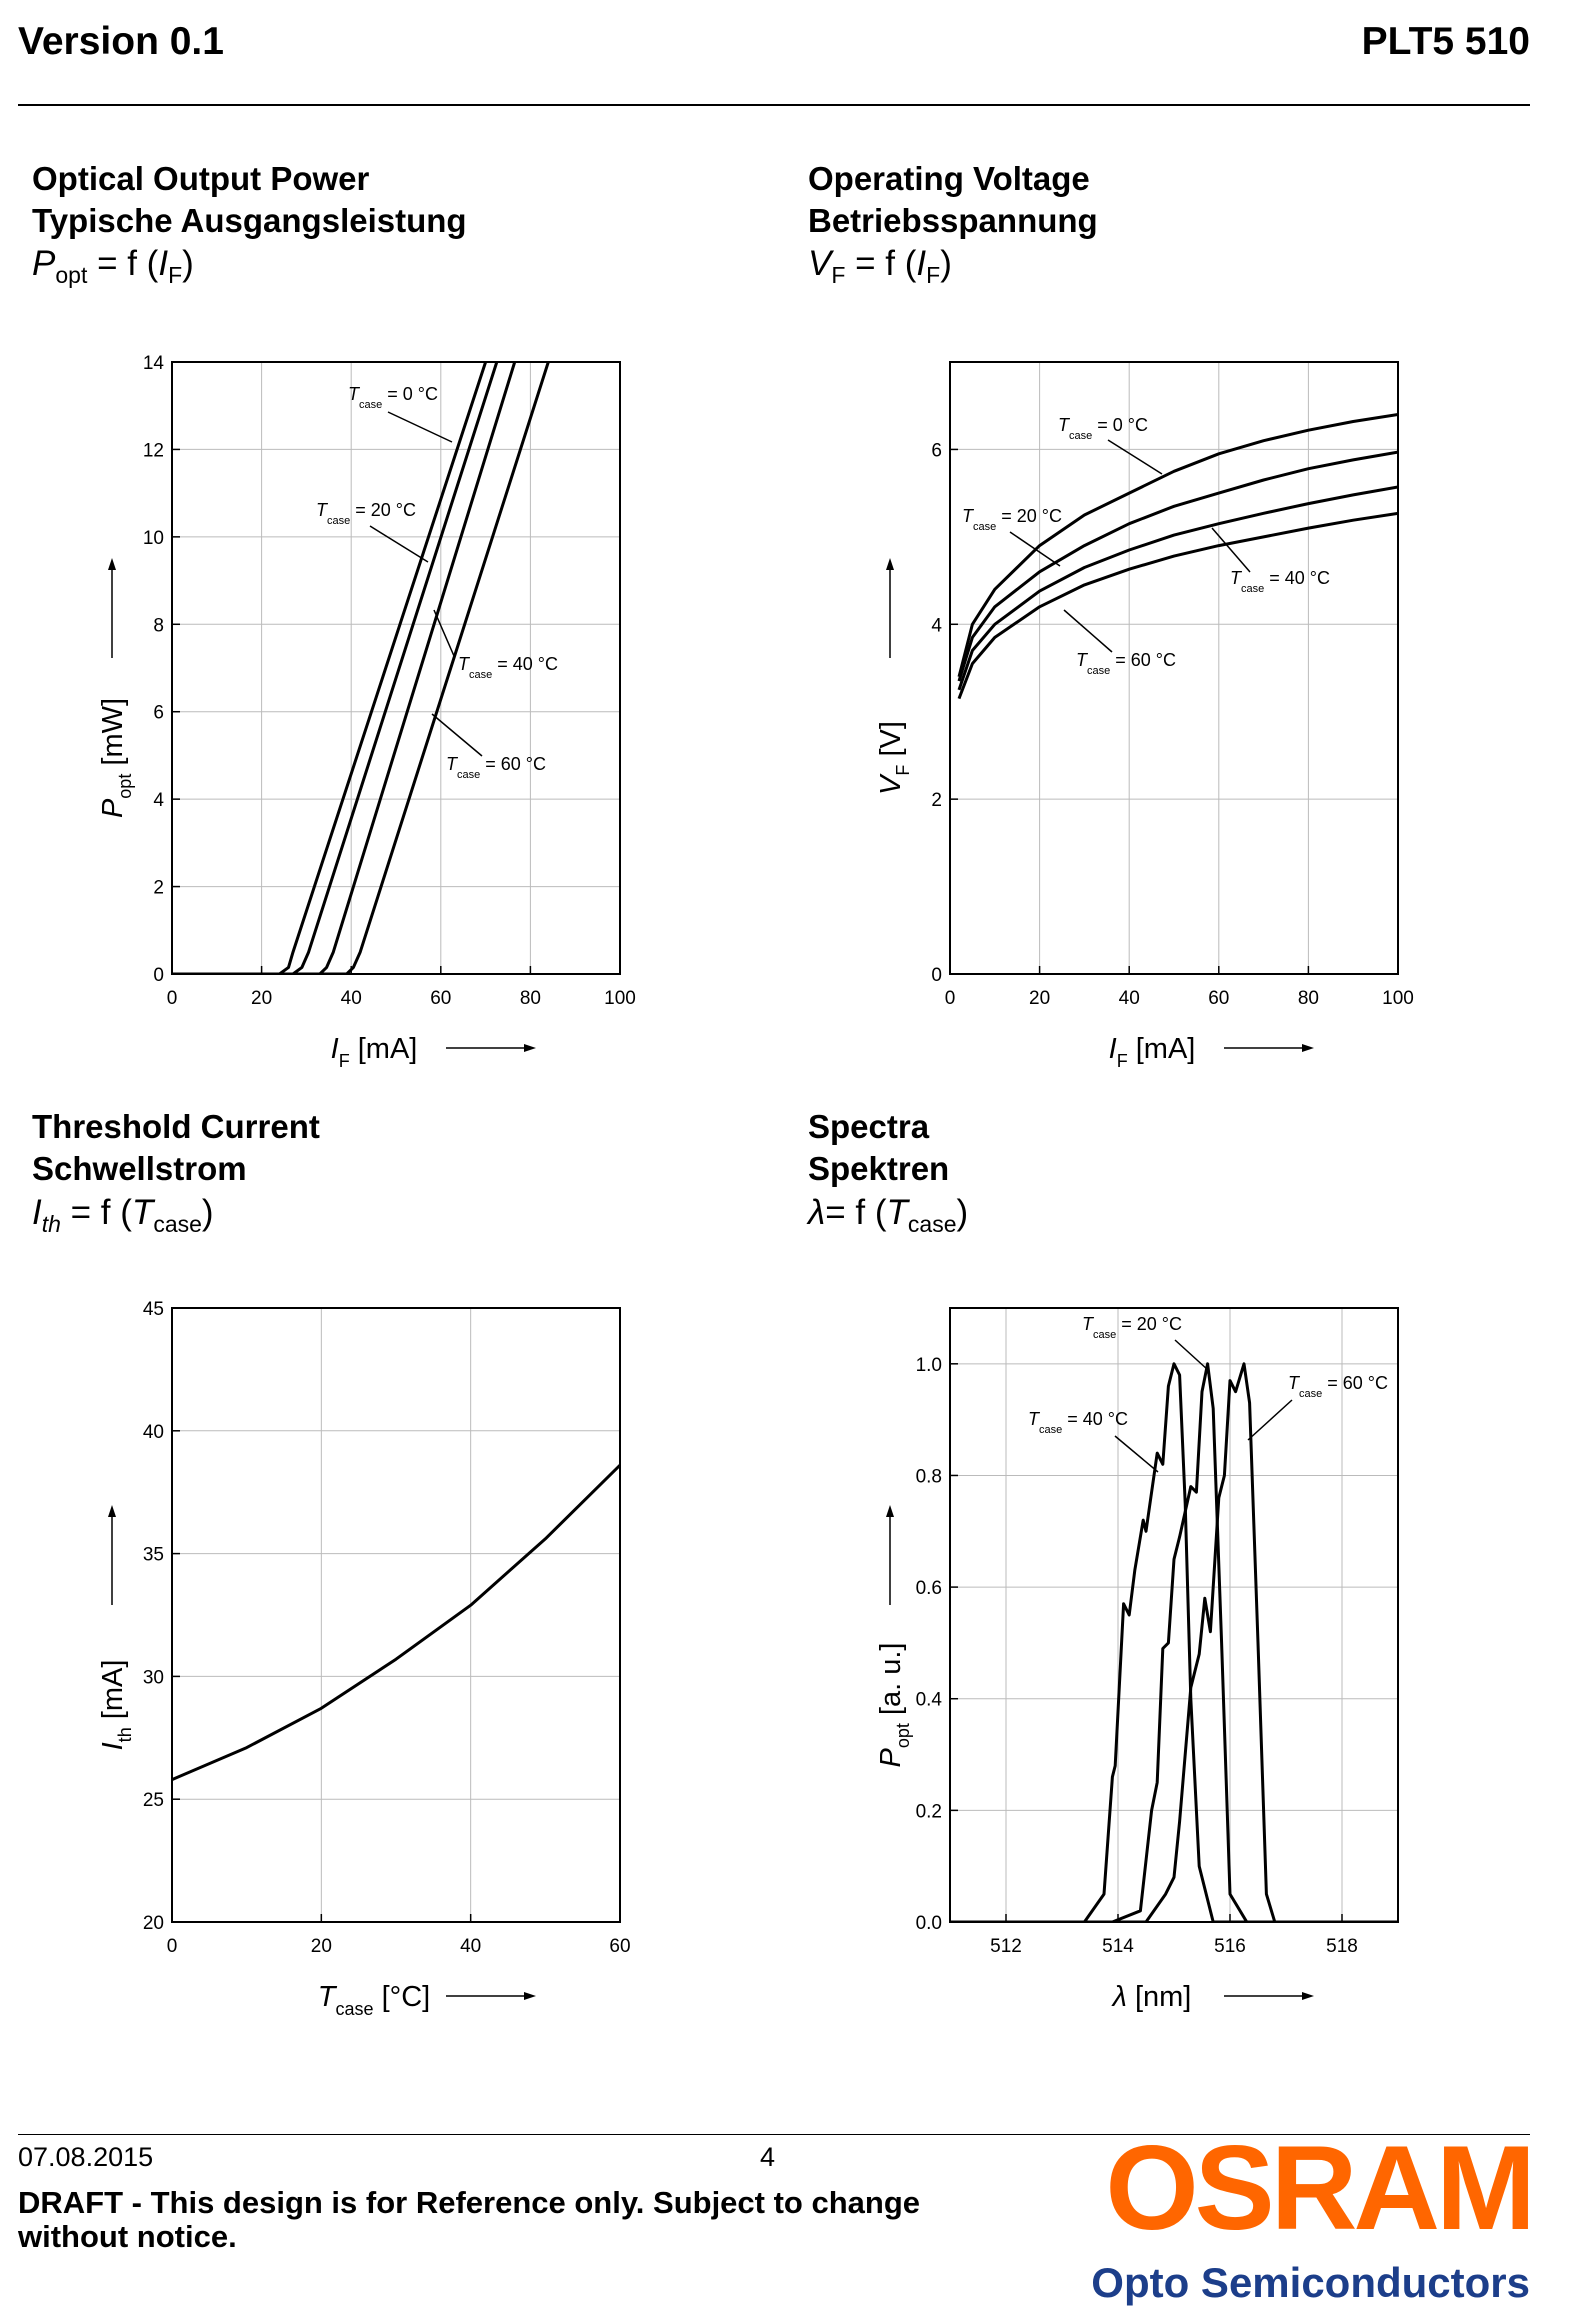 This screenshot has height=2310, width=1576. What do you see at coordinates (962, 1212) in the screenshot?
I see `spectra-formula-close: )` at bounding box center [962, 1212].